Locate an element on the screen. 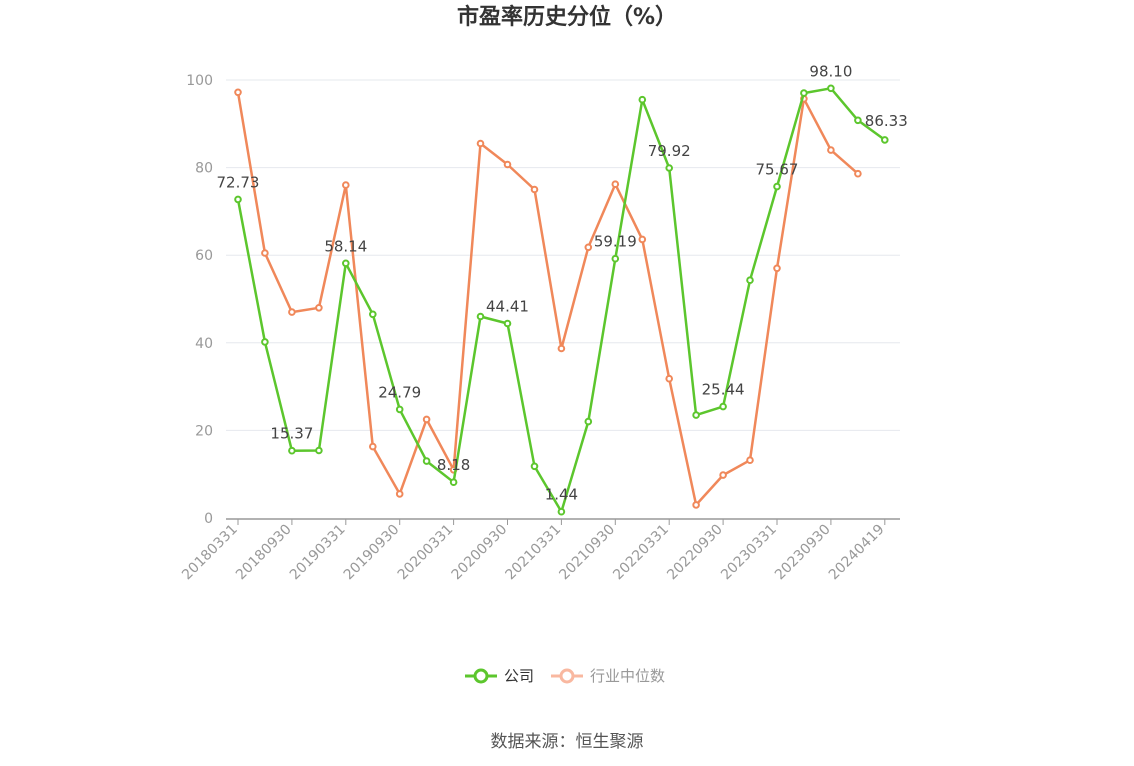  x-tick-label: 20220331 is located at coordinates (641, 553).